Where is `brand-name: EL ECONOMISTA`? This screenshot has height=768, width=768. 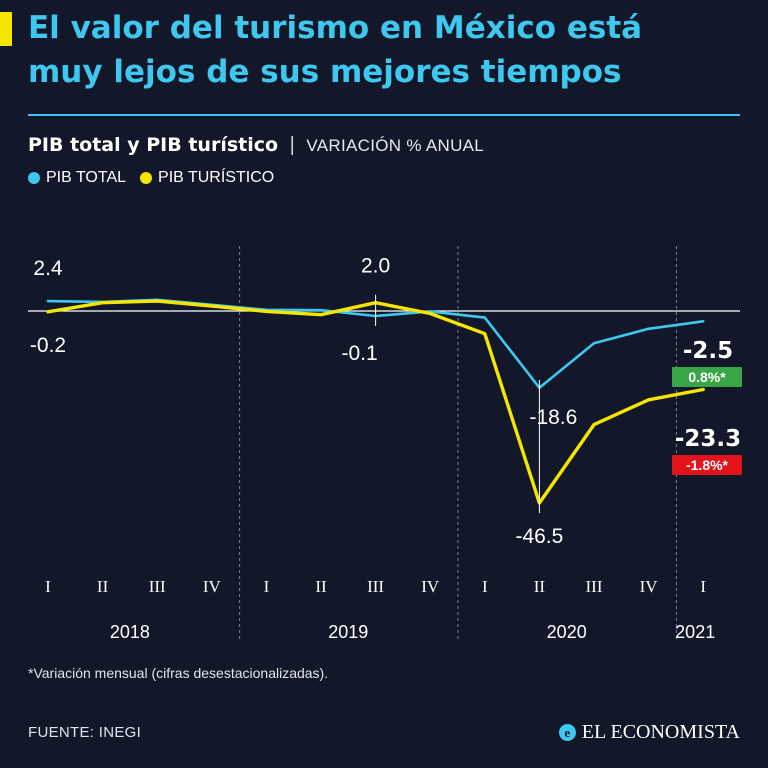
brand-name: EL ECONOMISTA is located at coordinates (660, 732).